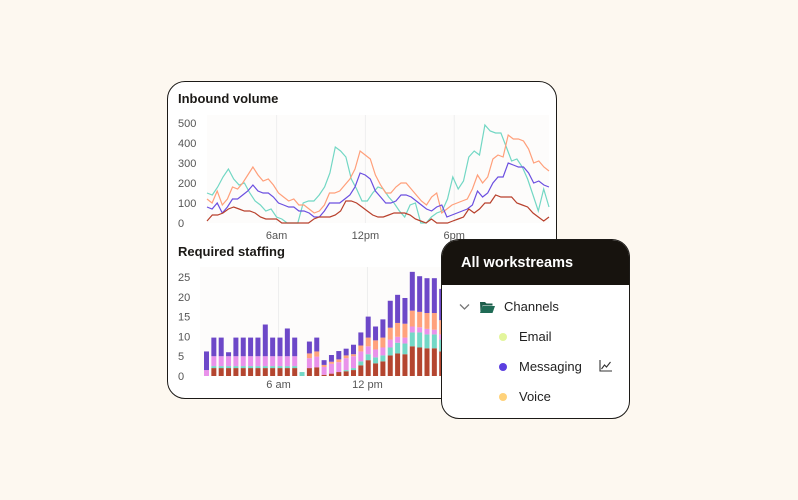 Image resolution: width=798 pixels, height=500 pixels. What do you see at coordinates (181, 377) in the screenshot?
I see `y-tick-label: 0` at bounding box center [181, 377].